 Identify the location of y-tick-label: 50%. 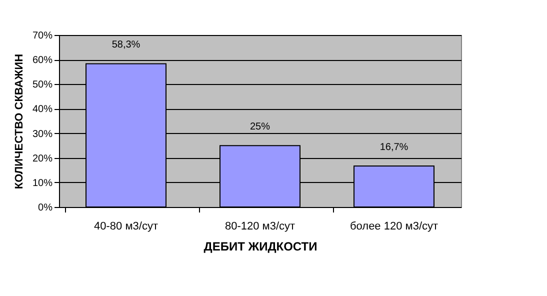
(42, 85).